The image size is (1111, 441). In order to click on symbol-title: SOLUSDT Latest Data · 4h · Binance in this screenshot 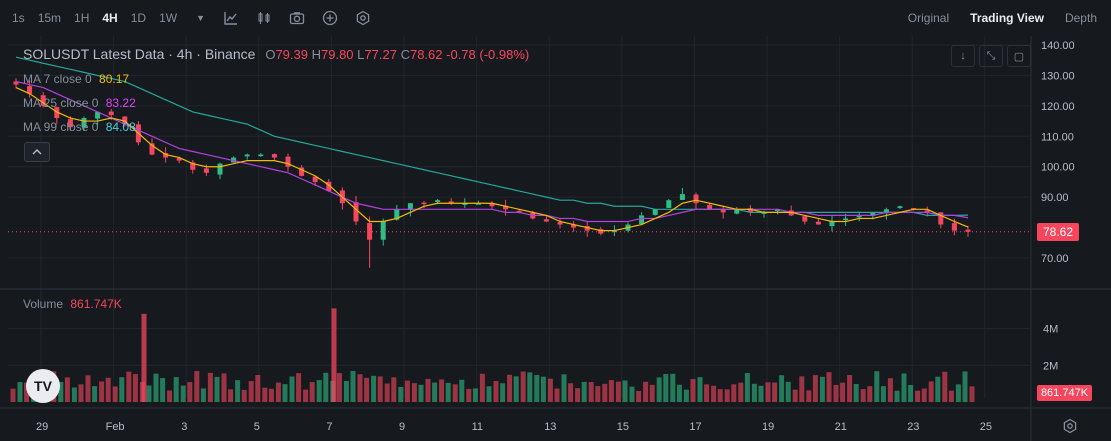, I will do `click(139, 54)`.